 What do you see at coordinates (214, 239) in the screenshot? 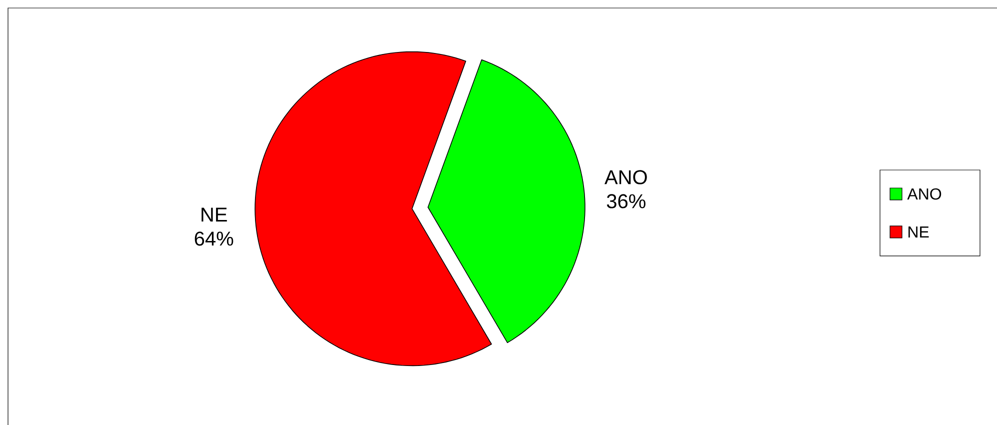
I see `data-label: 64%` at bounding box center [214, 239].